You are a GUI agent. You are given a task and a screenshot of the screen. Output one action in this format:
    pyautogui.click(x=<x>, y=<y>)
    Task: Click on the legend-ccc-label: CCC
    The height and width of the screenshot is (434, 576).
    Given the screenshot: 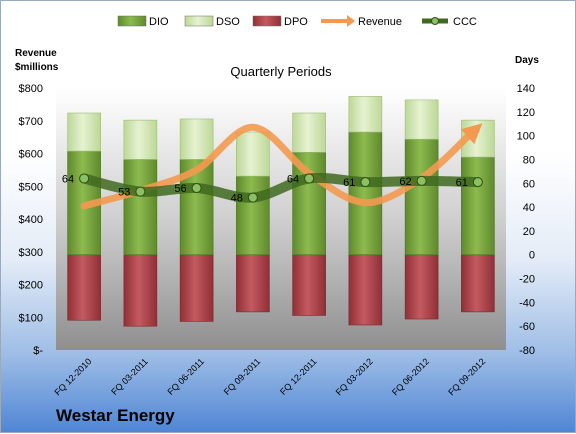 What is the action you would take?
    pyautogui.click(x=465, y=22)
    